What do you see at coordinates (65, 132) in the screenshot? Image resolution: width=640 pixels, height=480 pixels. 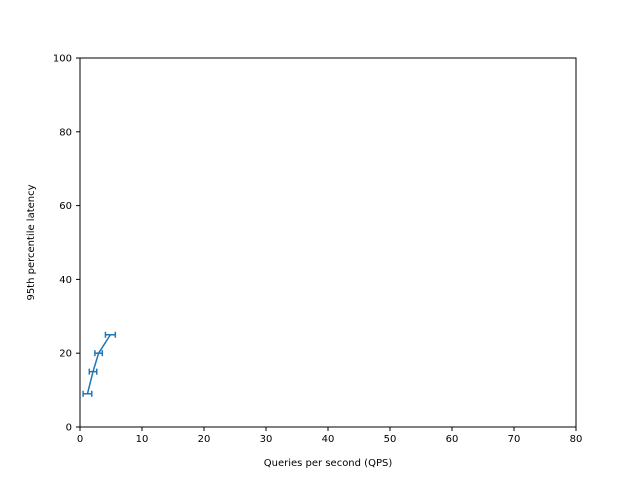 I see `y-tick-label: 80` at bounding box center [65, 132].